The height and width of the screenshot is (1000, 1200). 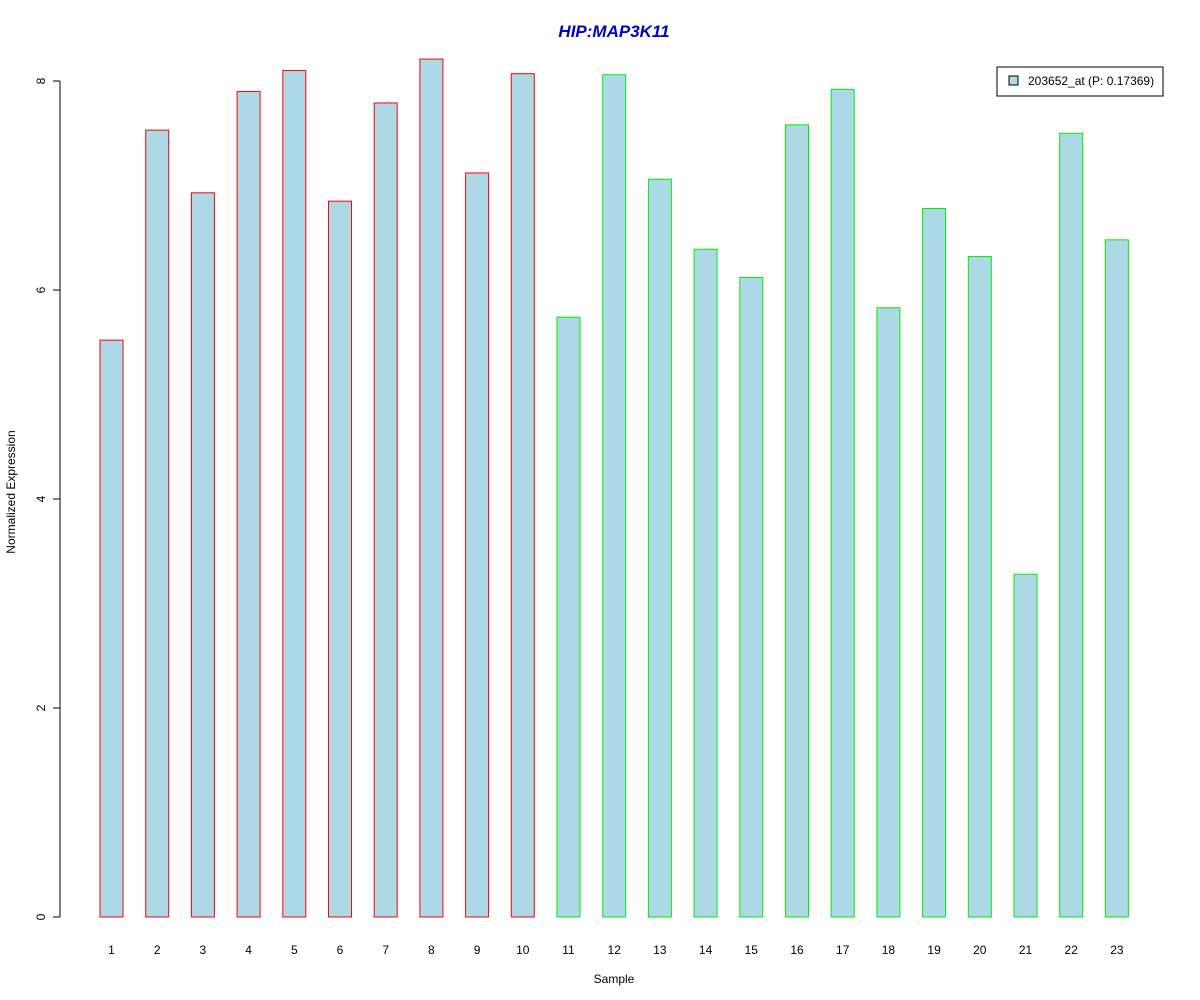 I want to click on y-tick-label: 2, so click(x=41, y=707).